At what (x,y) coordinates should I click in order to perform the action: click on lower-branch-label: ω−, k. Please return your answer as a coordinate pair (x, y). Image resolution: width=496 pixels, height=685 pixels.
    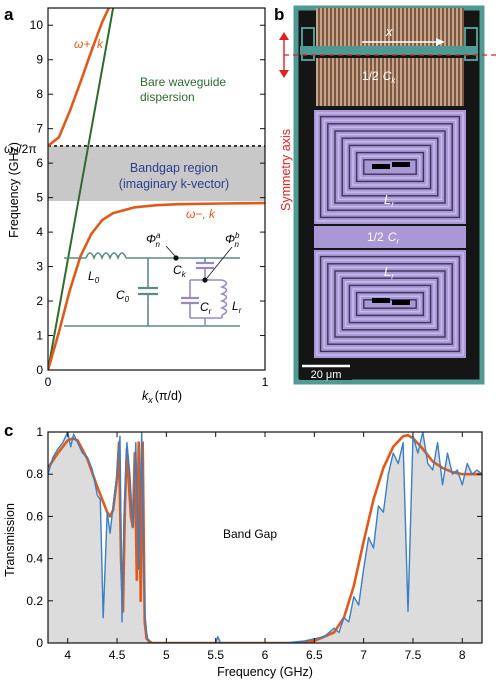
    Looking at the image, I should click on (201, 214).